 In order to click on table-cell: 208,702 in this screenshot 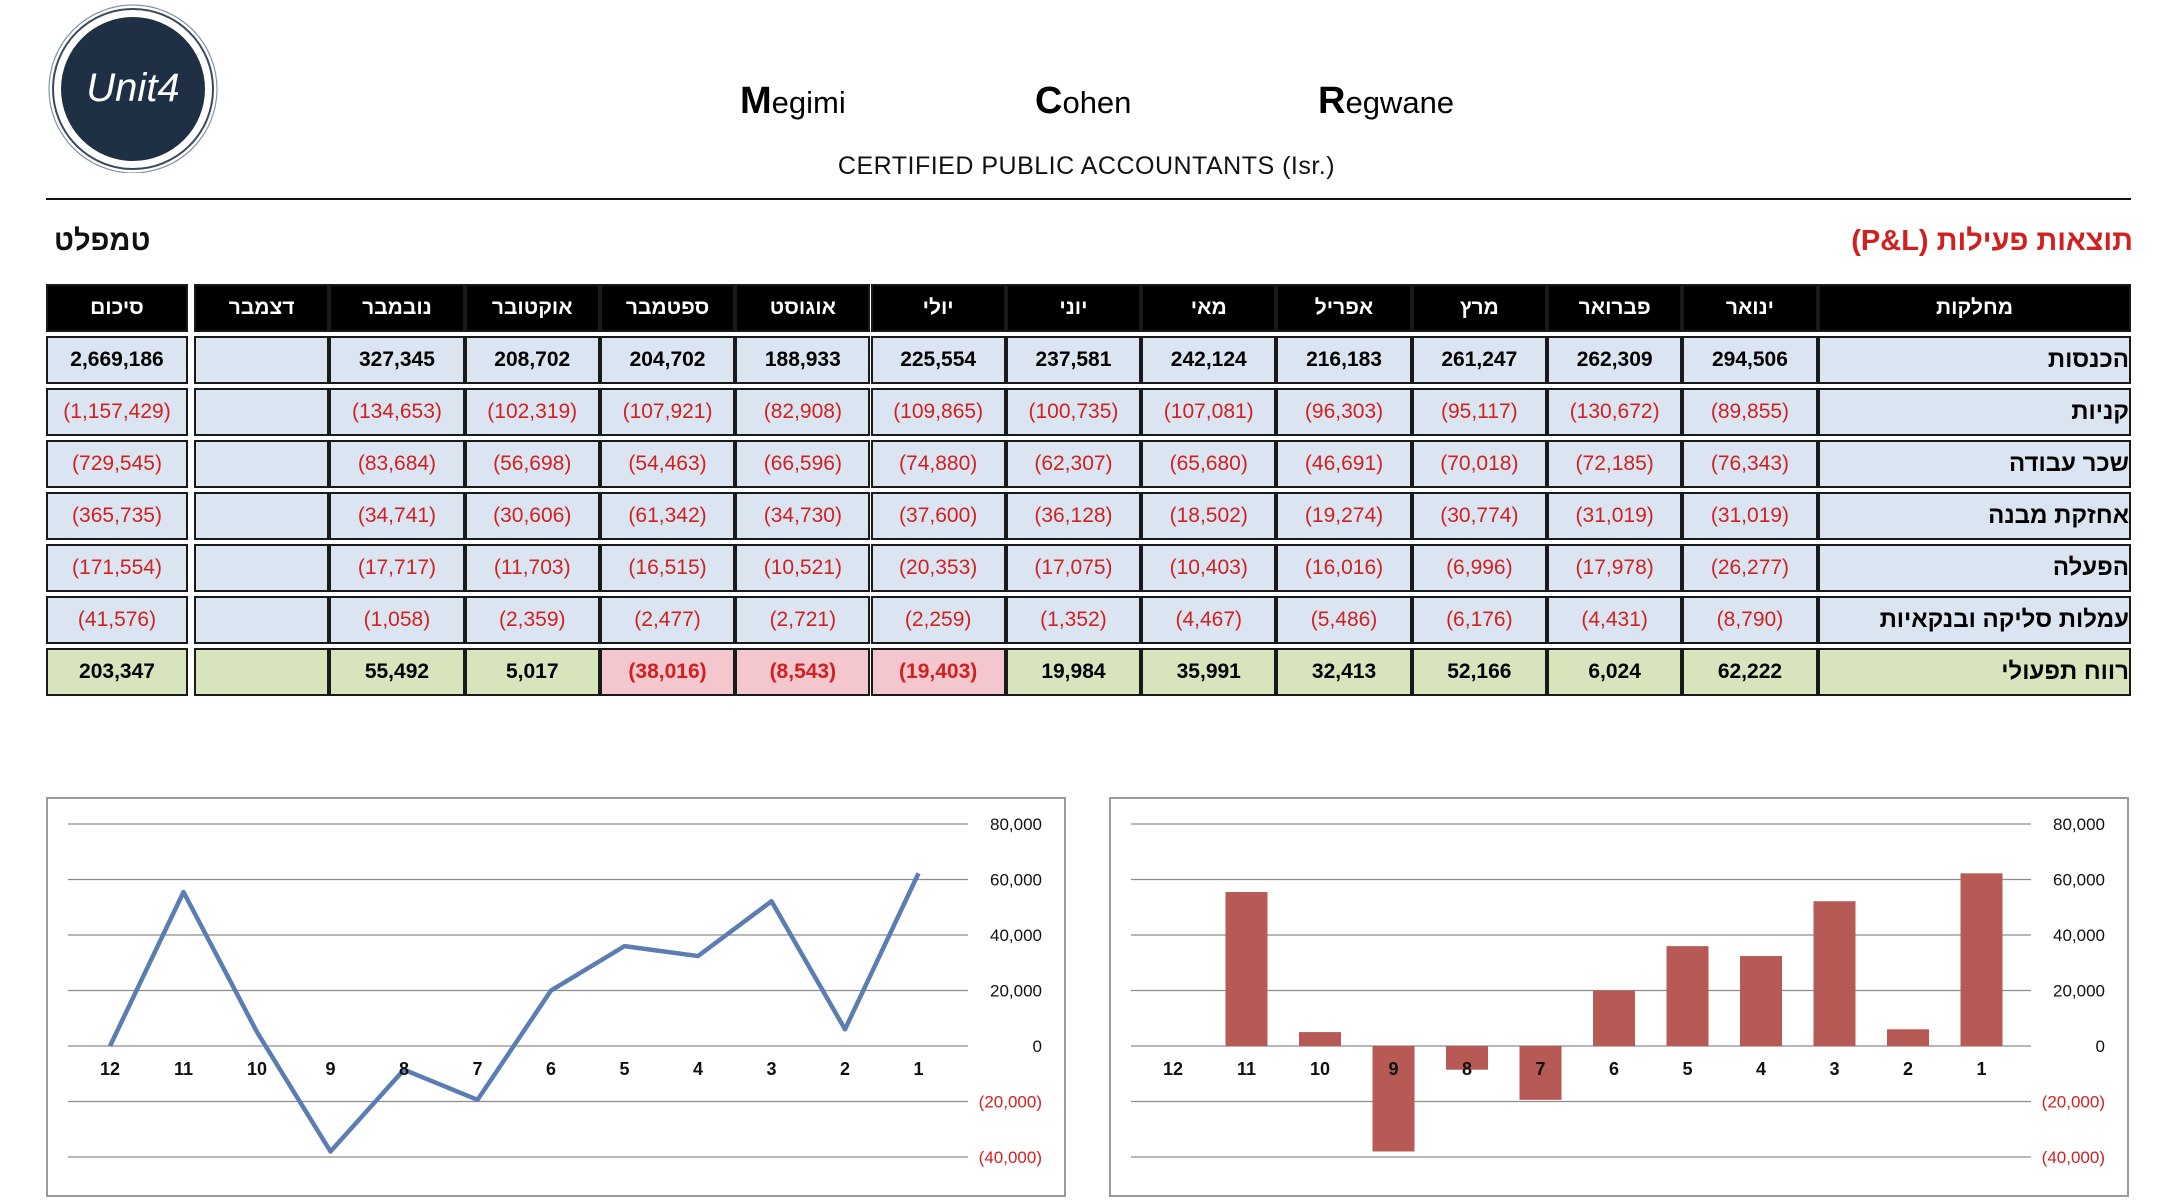, I will do `click(532, 360)`.